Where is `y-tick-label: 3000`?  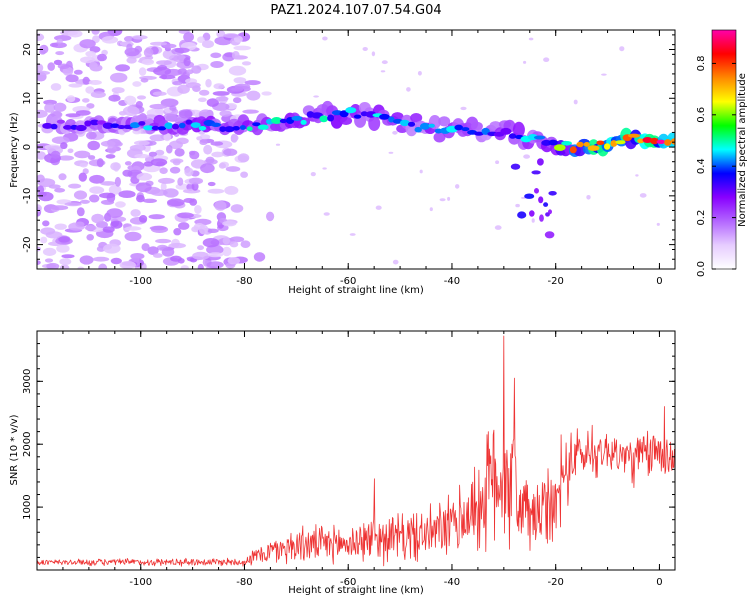 y-tick-label: 3000 is located at coordinates (27, 381).